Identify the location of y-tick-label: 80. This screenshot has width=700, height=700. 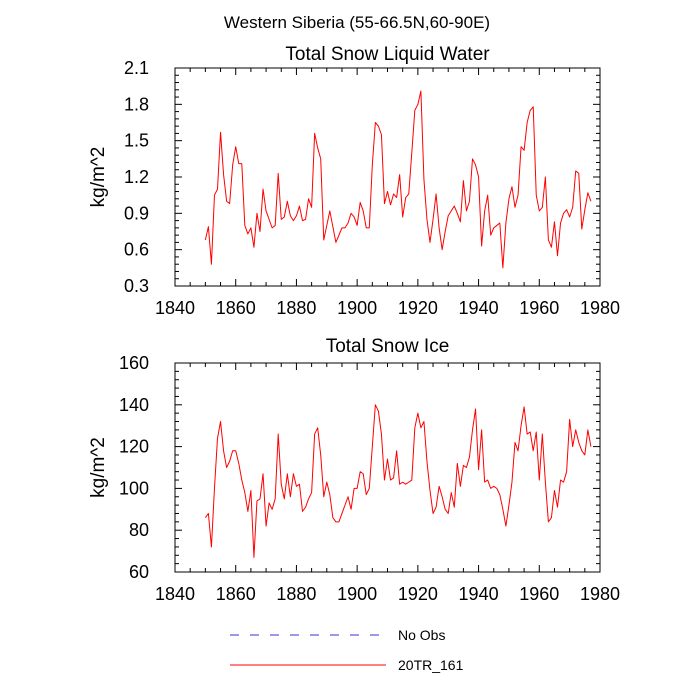
(139, 530).